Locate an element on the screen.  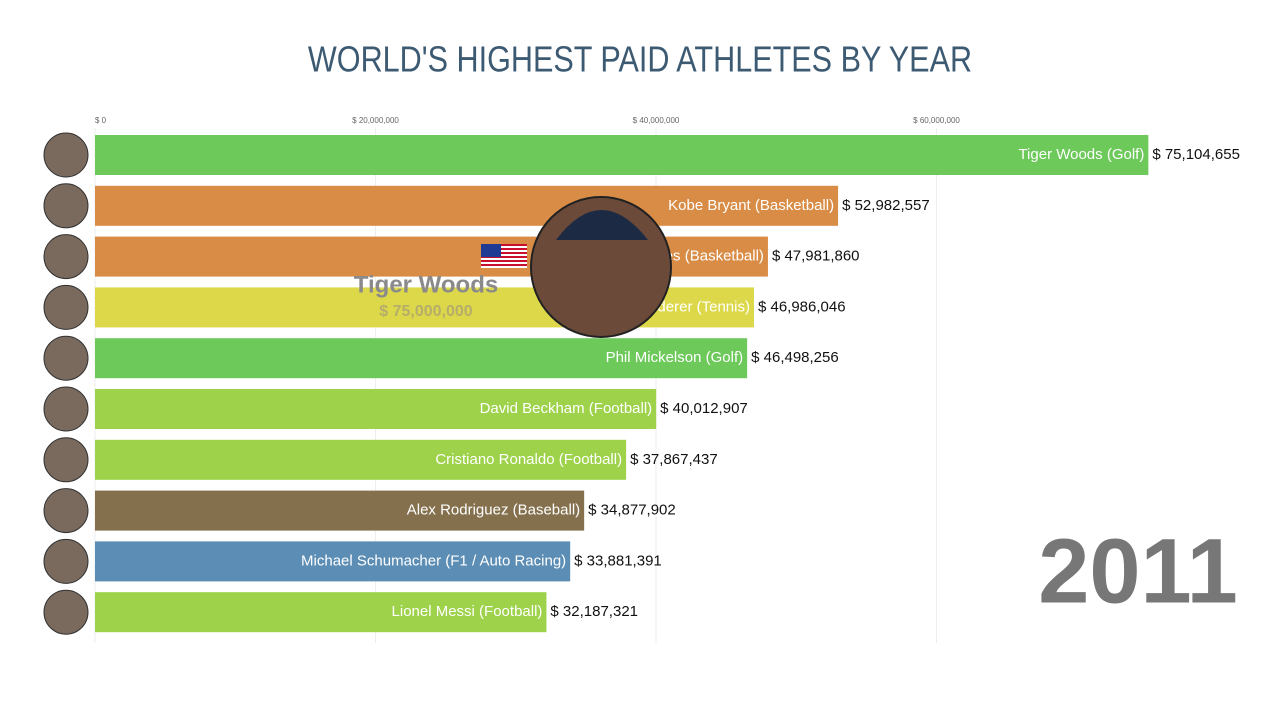
value-label: $ 52,982,557 is located at coordinates (886, 205).